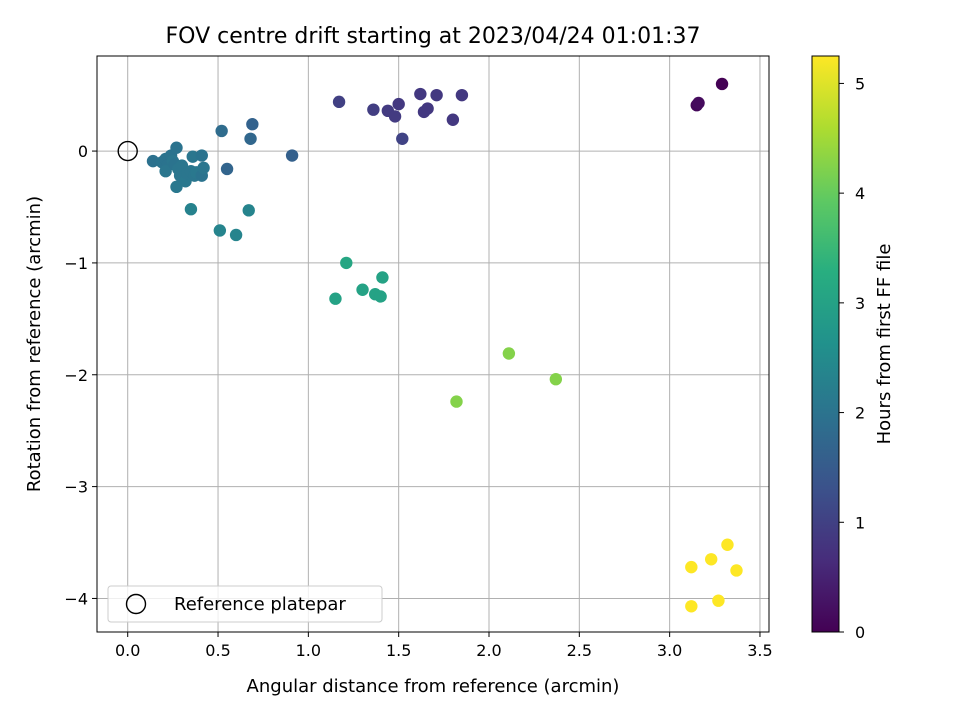  I want to click on legend-label-reference: Reference platepar, so click(260, 604).